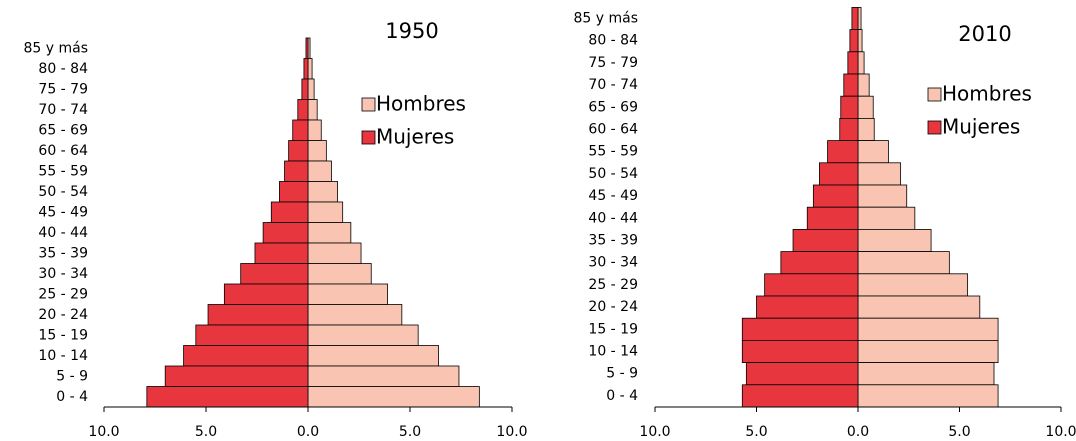  What do you see at coordinates (72, 397) in the screenshot?
I see `category-label: 0 - 4` at bounding box center [72, 397].